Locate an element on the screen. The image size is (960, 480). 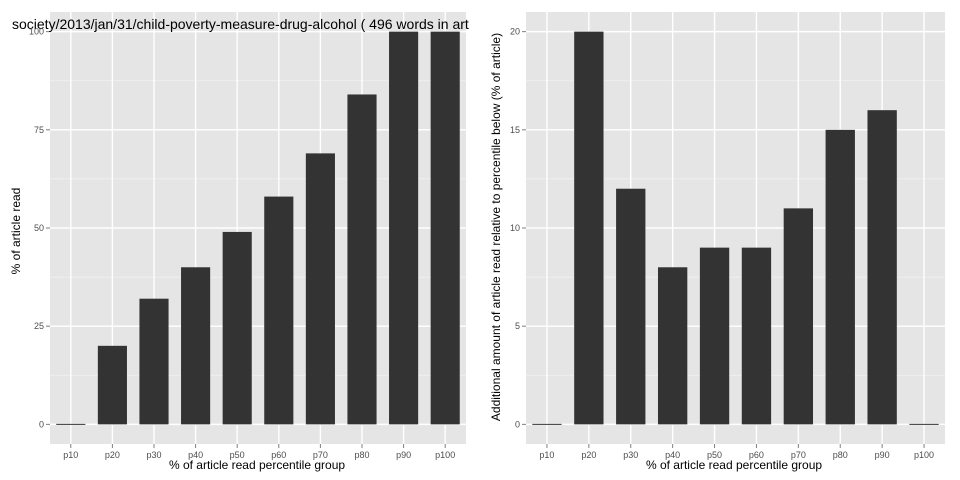
y-tick-label: 25 is located at coordinates (39, 326).